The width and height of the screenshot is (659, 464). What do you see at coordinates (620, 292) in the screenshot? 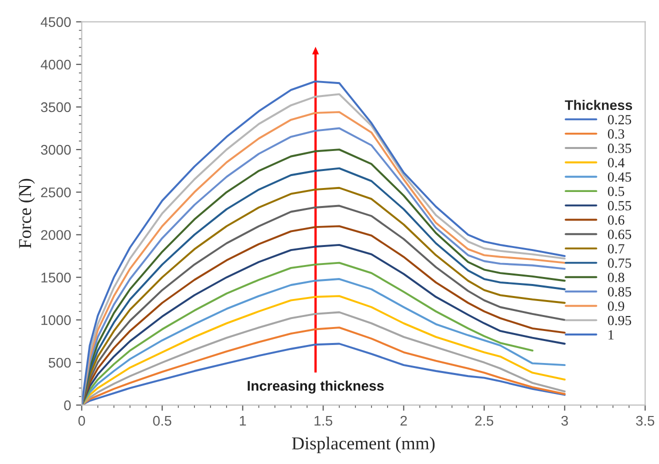
I see `legend-label: 0.85` at bounding box center [620, 292].